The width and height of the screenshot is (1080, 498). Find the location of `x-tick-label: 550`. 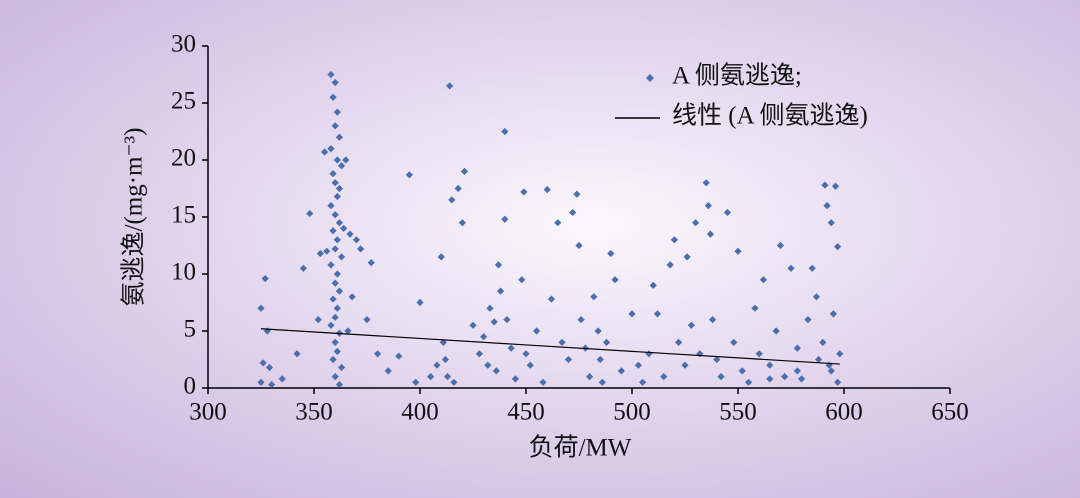

x-tick-label: 550 is located at coordinates (738, 412).